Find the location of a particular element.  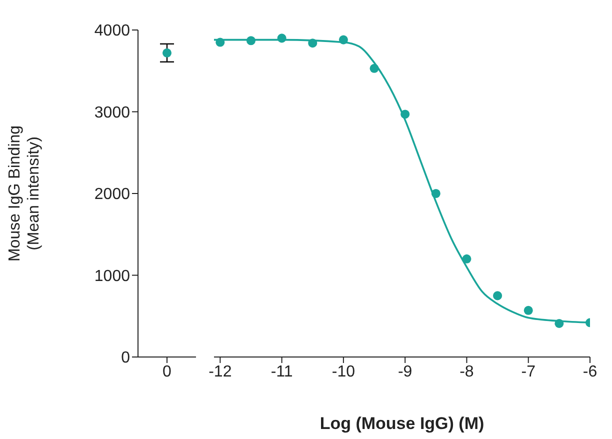

x-tick-label: -8 is located at coordinates (467, 371).